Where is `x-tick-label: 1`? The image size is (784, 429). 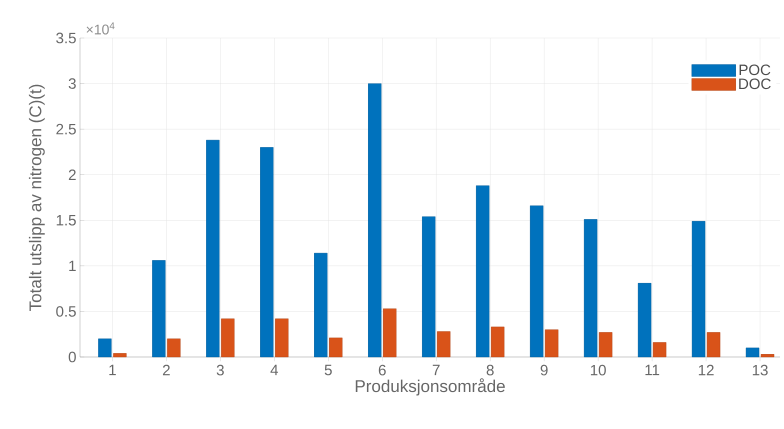 x-tick-label: 1 is located at coordinates (112, 370).